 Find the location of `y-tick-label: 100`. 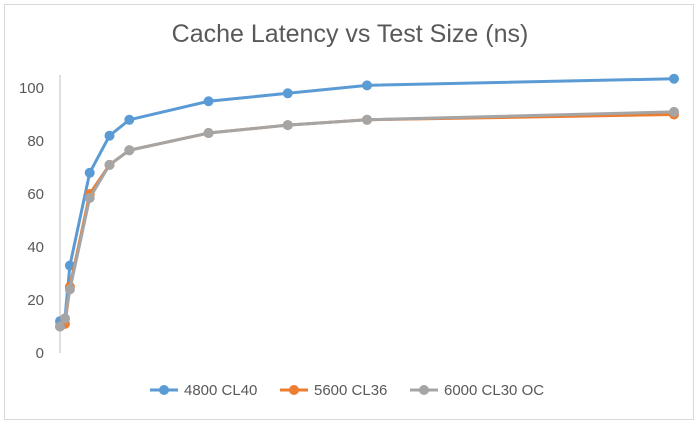

y-tick-label: 100 is located at coordinates (31, 88).